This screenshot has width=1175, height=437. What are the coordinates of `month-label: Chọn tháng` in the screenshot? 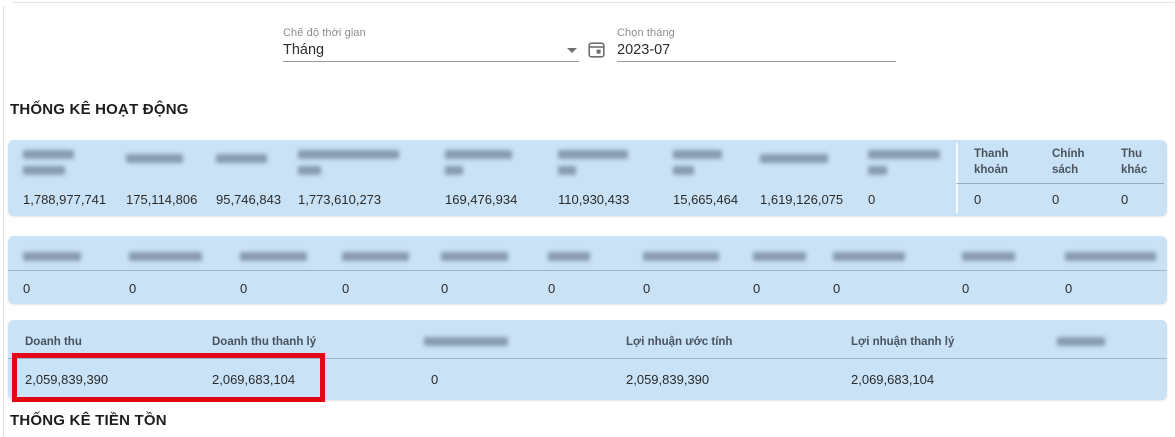 It's located at (646, 33).